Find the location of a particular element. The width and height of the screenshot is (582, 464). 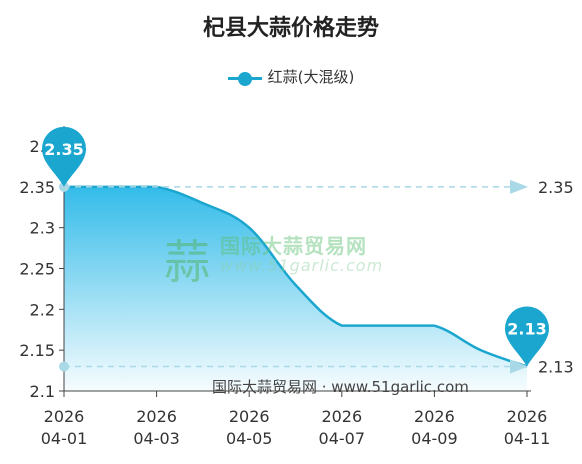

x-tick-label-date: 04-07 is located at coordinates (342, 438).